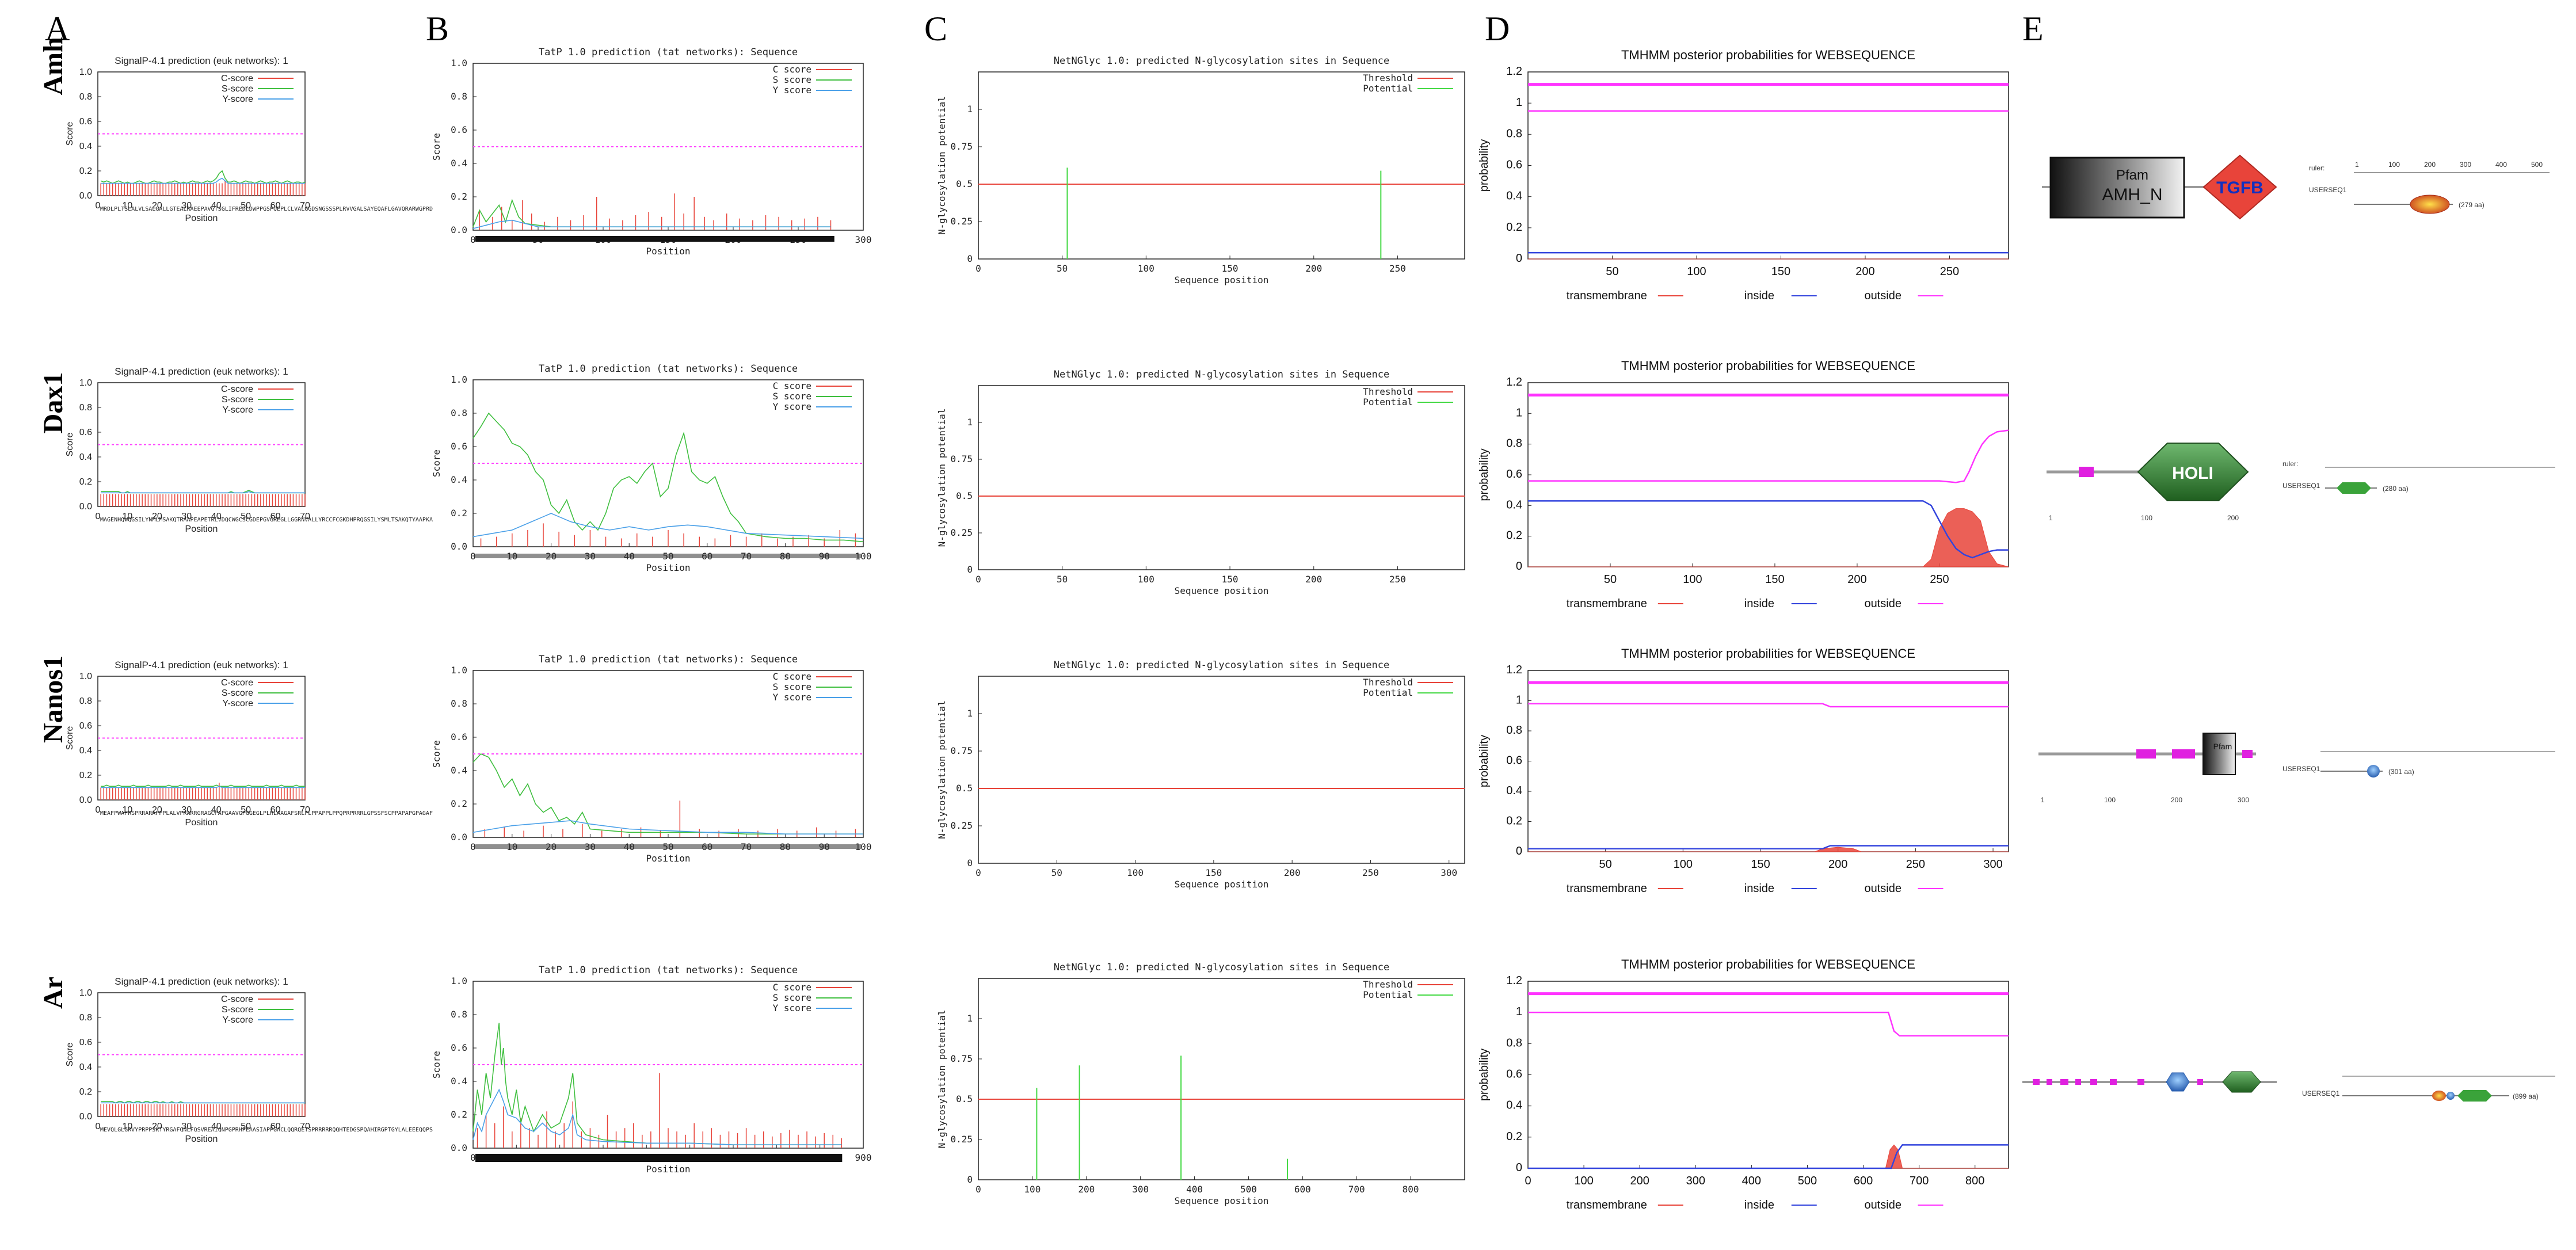  Describe the element at coordinates (2301, 483) in the screenshot. I see `domain-dax1: HOLI 1 100 200 ruler: USERSEQ1 (280 aa)` at that location.